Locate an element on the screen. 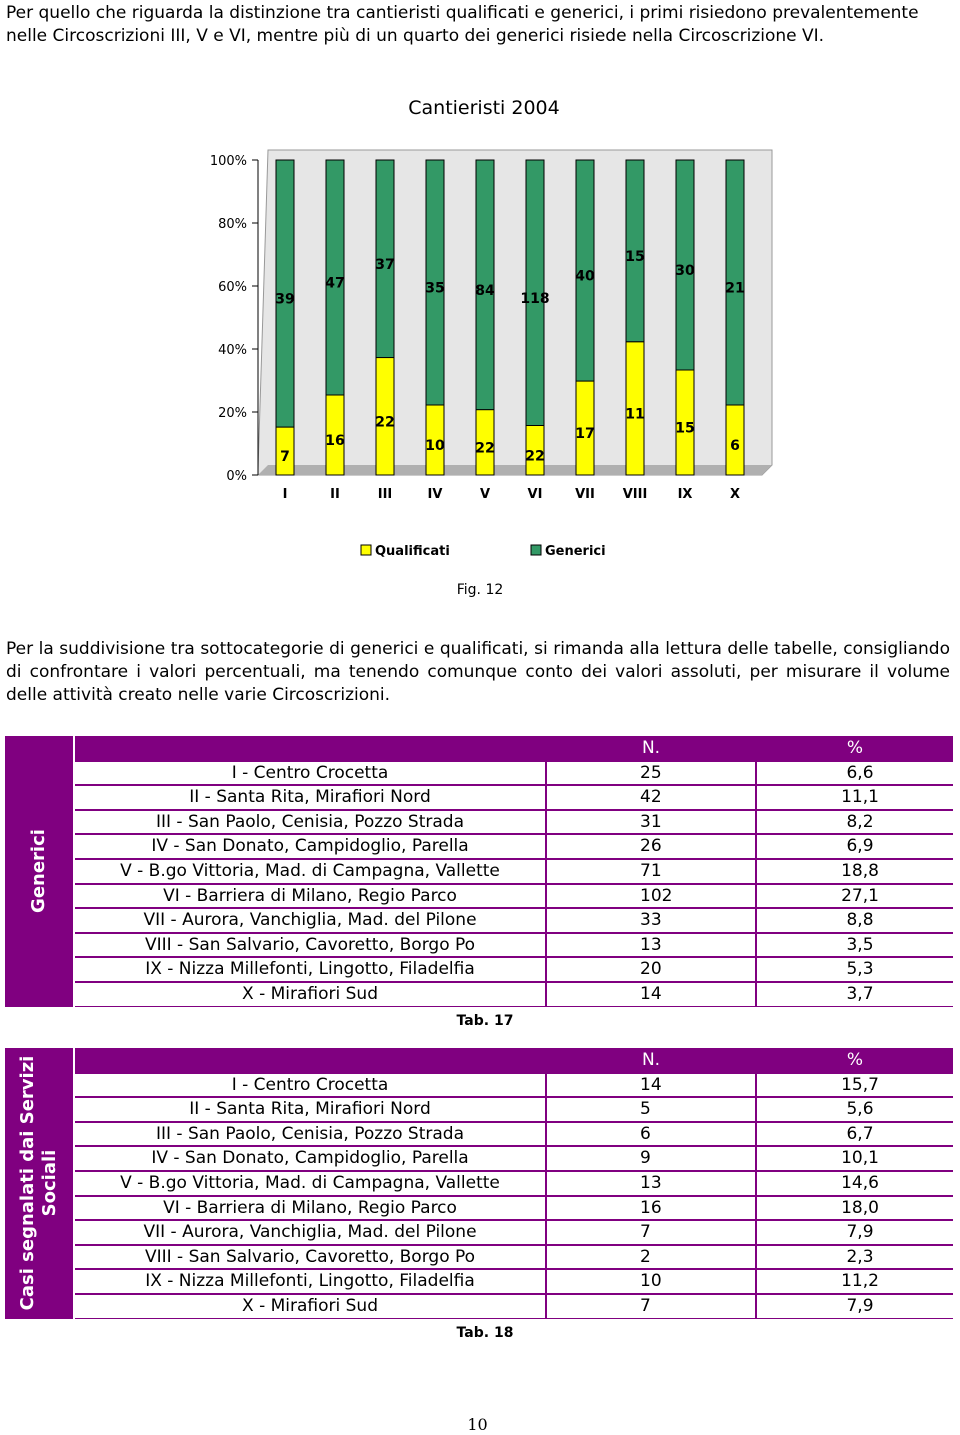 The image size is (960, 1435). x-tick-label: X is located at coordinates (735, 494).